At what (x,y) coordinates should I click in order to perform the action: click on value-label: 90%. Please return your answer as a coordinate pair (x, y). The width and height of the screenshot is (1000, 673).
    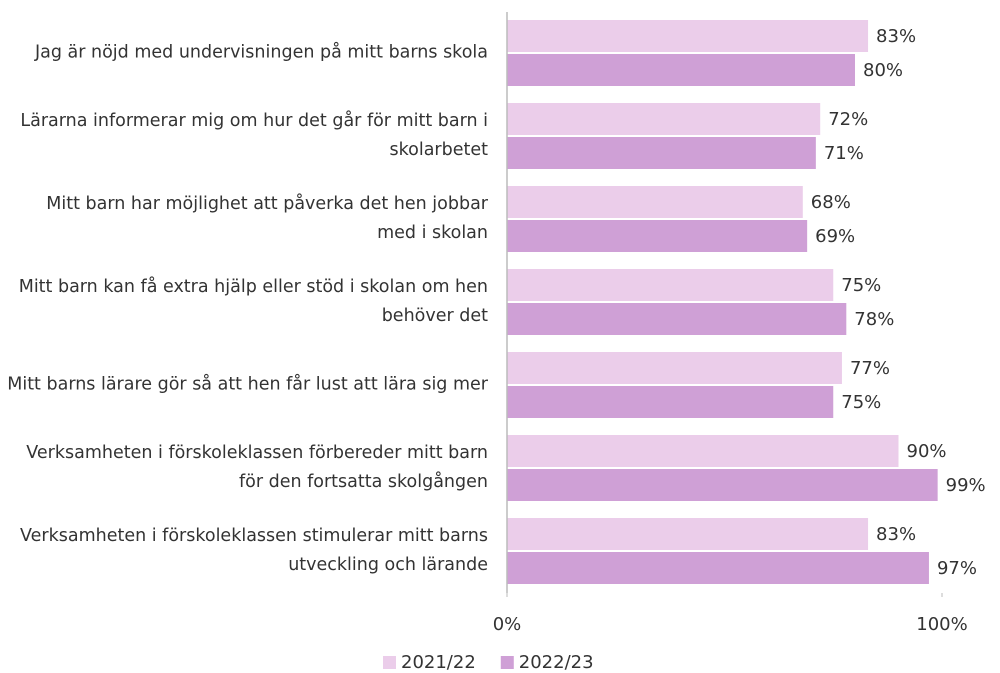
    Looking at the image, I should click on (927, 451).